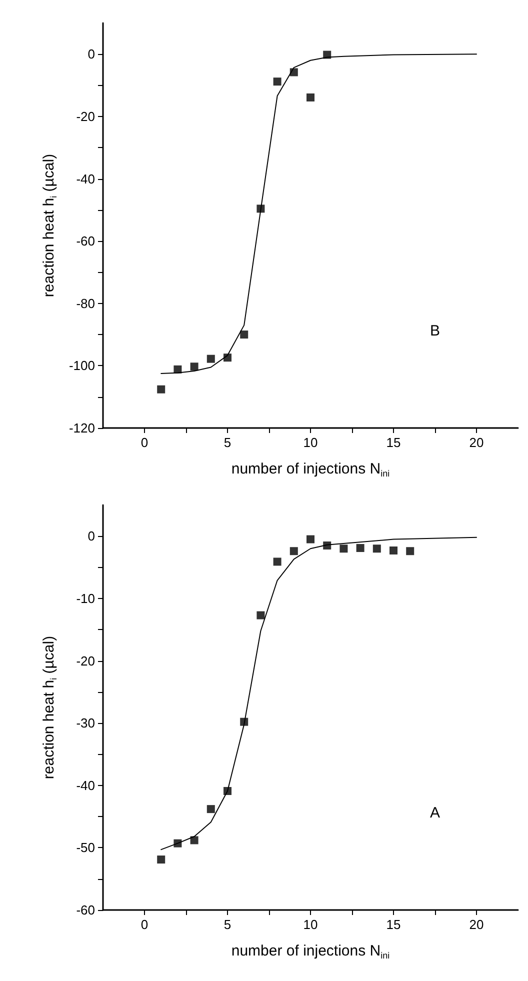  What do you see at coordinates (81, 428) in the screenshot?
I see `y-tick-label: -120` at bounding box center [81, 428].